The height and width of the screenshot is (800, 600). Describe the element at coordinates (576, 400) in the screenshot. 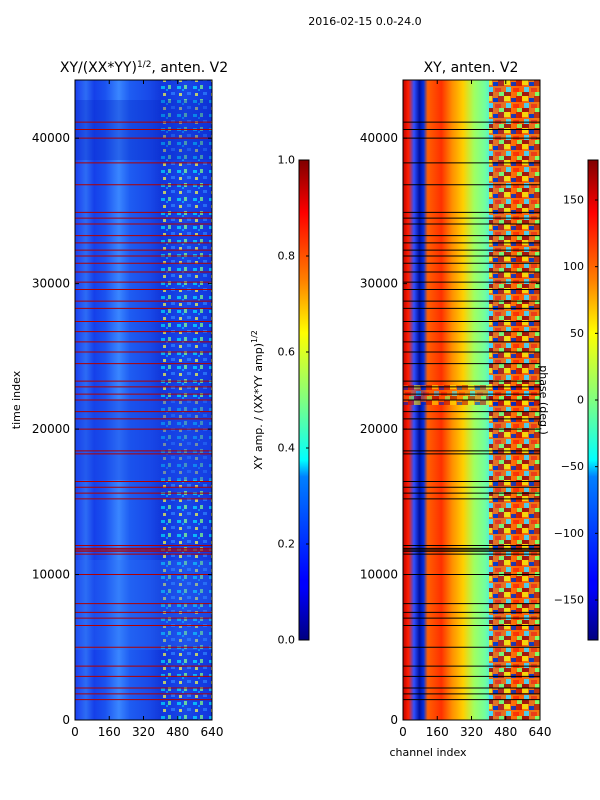

I see `phase-colorbar-ticks: −150 −100 −50 0 50 100 150` at that location.